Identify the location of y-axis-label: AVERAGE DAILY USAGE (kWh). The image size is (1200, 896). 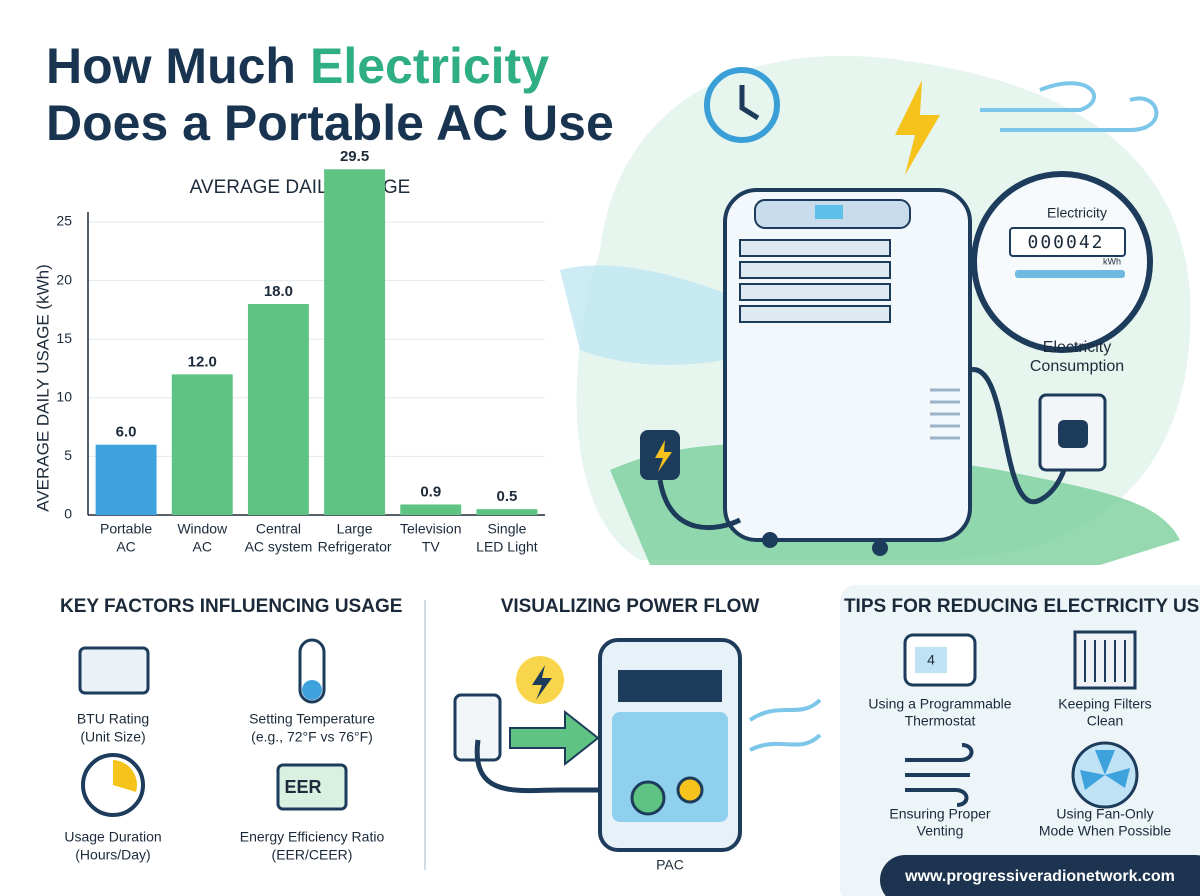
(42, 388).